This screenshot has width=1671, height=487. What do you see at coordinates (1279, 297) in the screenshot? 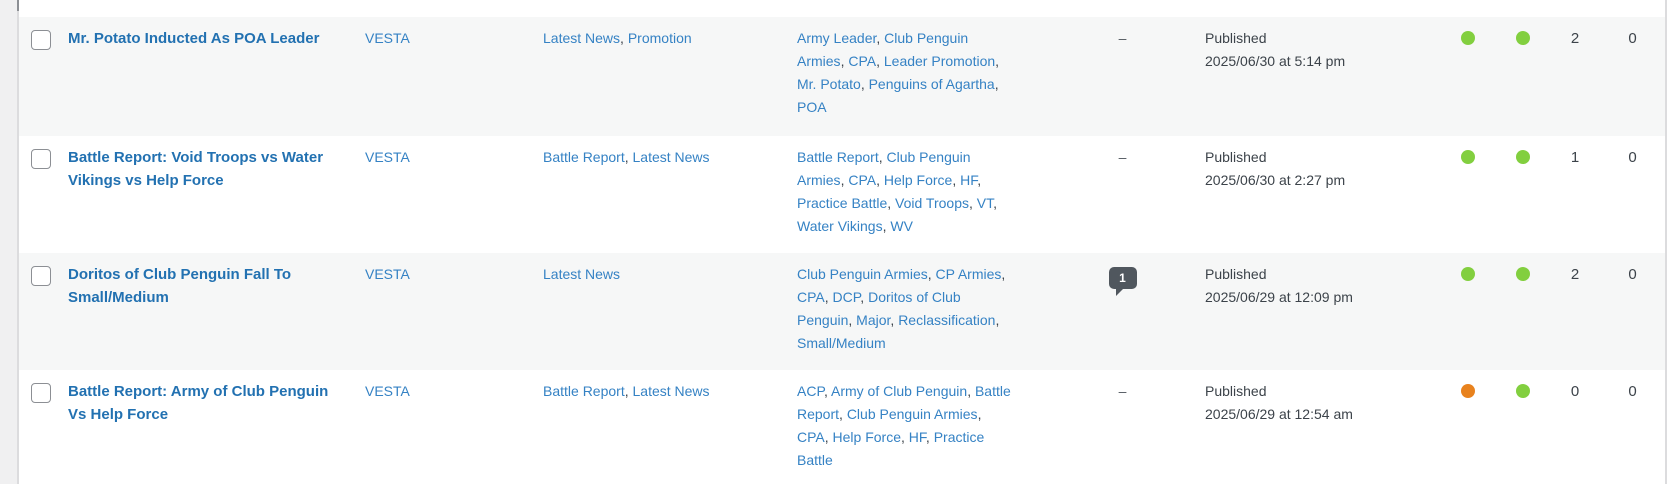
I see `publish-date: 2025/06/29 at 12:09 pm` at bounding box center [1279, 297].